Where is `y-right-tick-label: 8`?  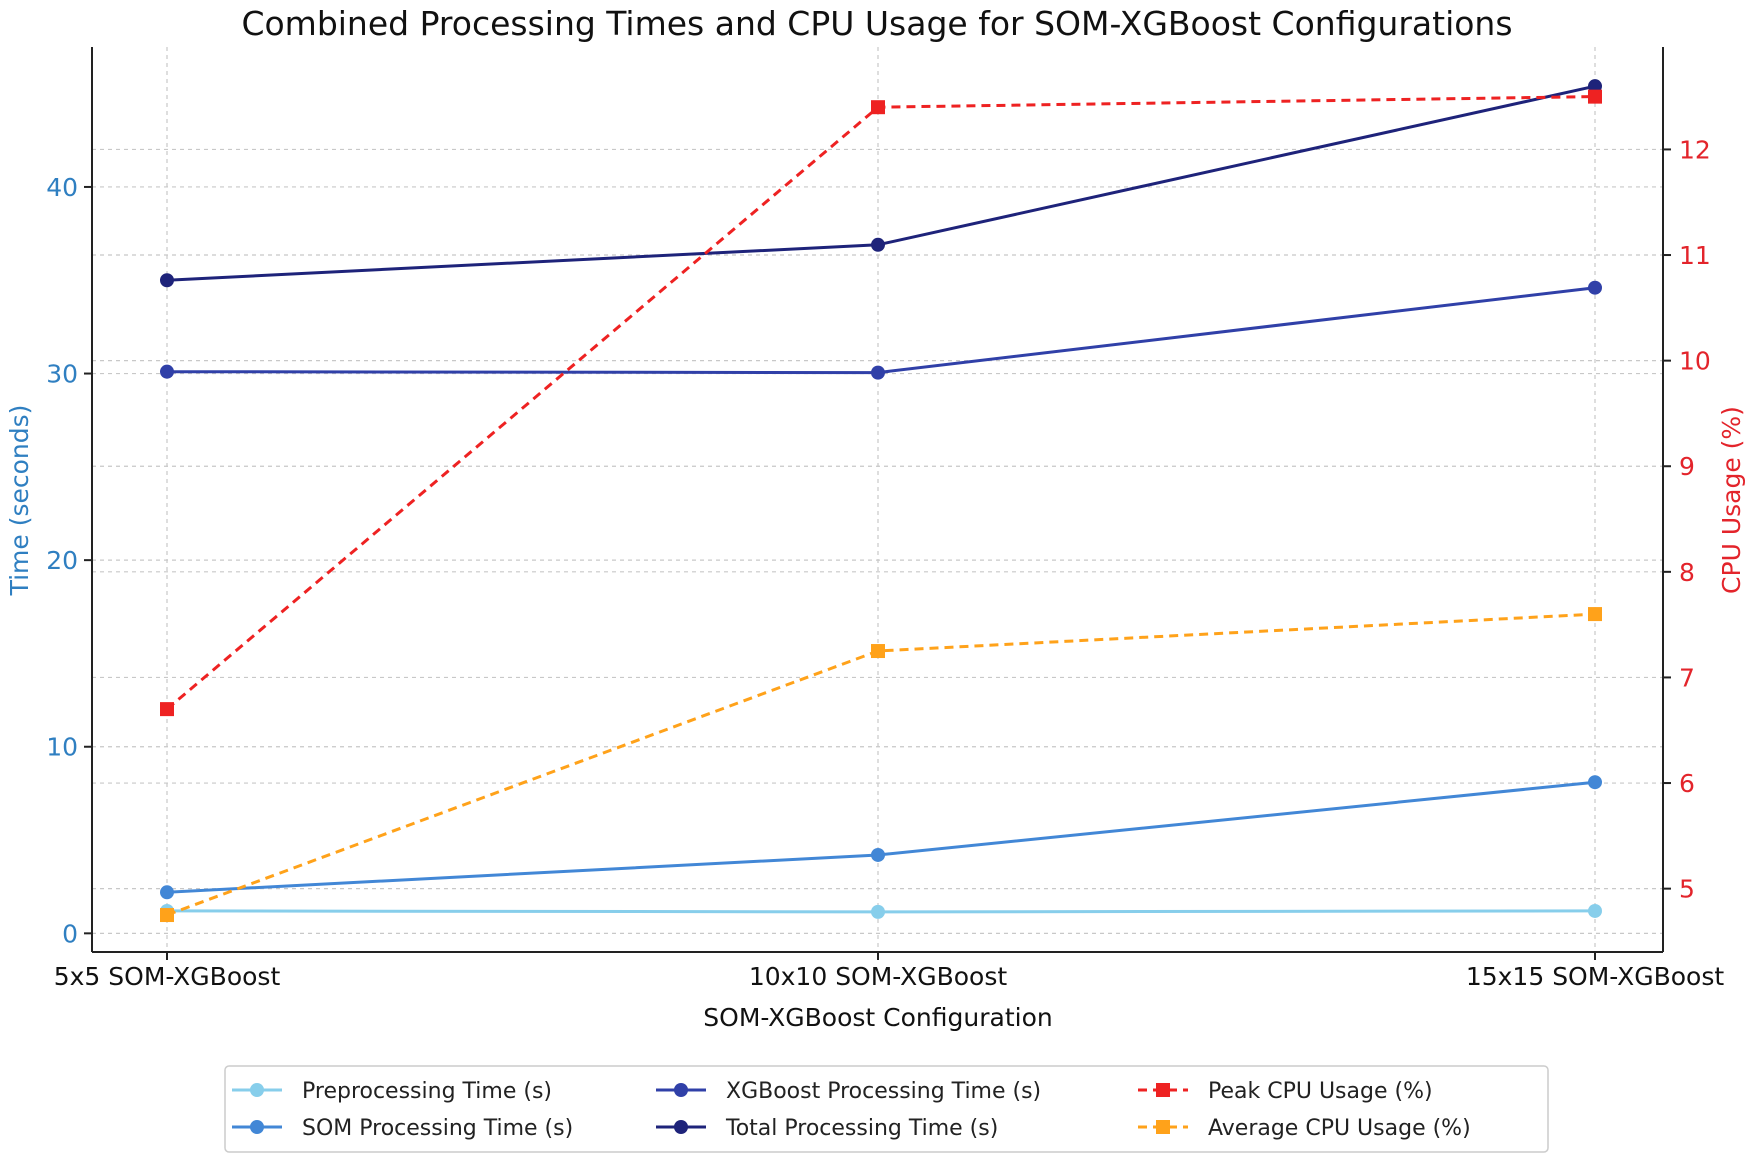 y-right-tick-label: 8 is located at coordinates (1687, 572).